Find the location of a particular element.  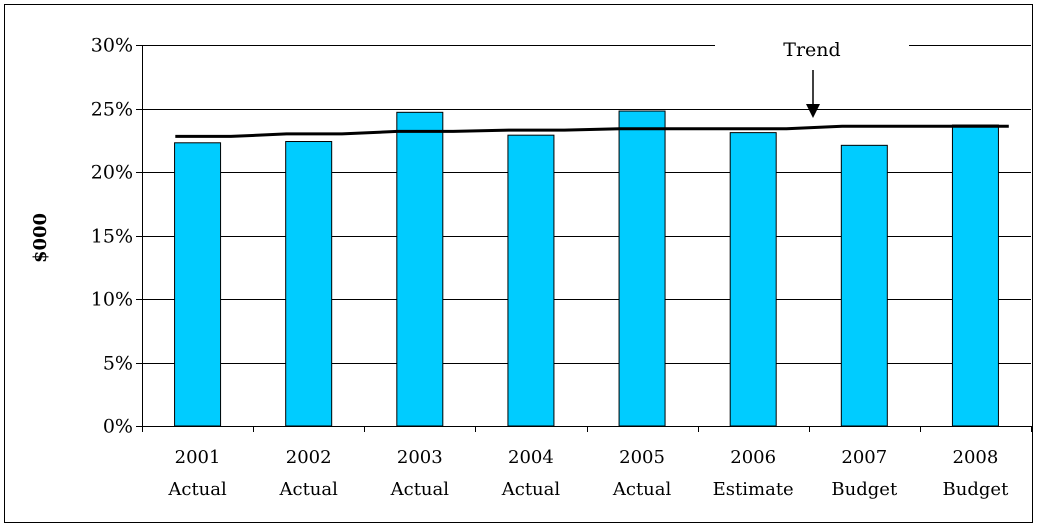

x-category-year: 2003 is located at coordinates (420, 457).